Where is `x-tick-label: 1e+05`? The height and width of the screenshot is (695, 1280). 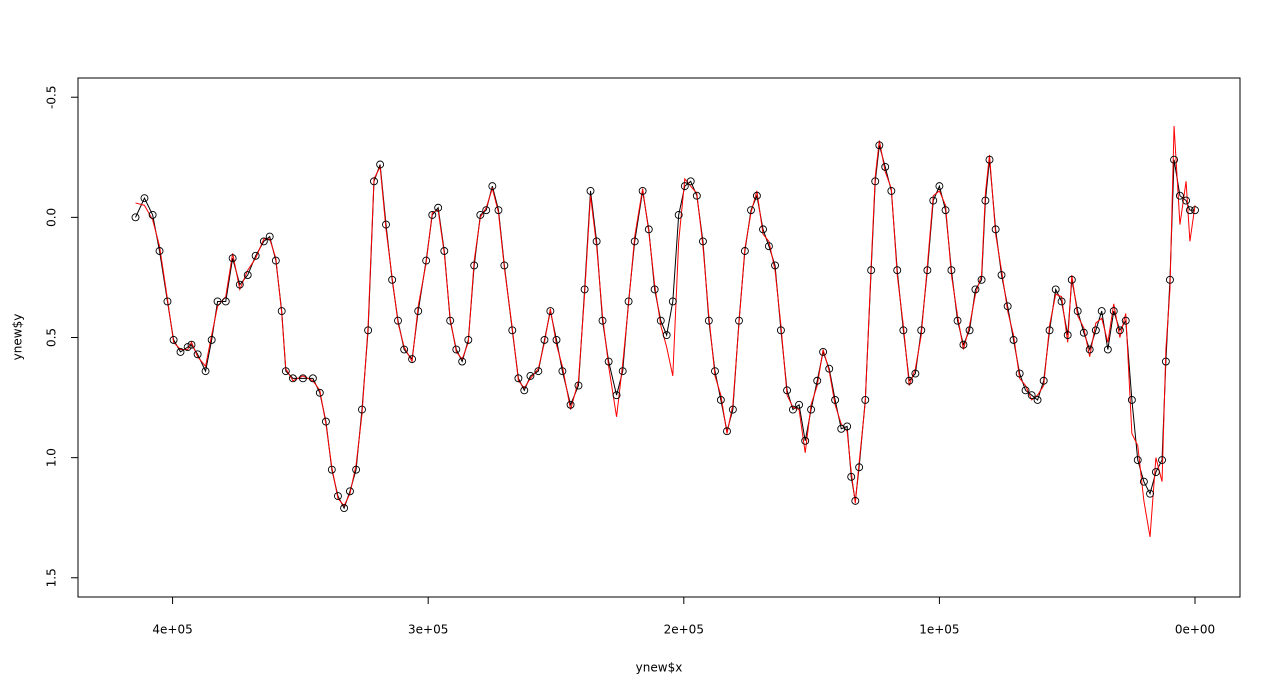
x-tick-label: 1e+05 is located at coordinates (939, 630).